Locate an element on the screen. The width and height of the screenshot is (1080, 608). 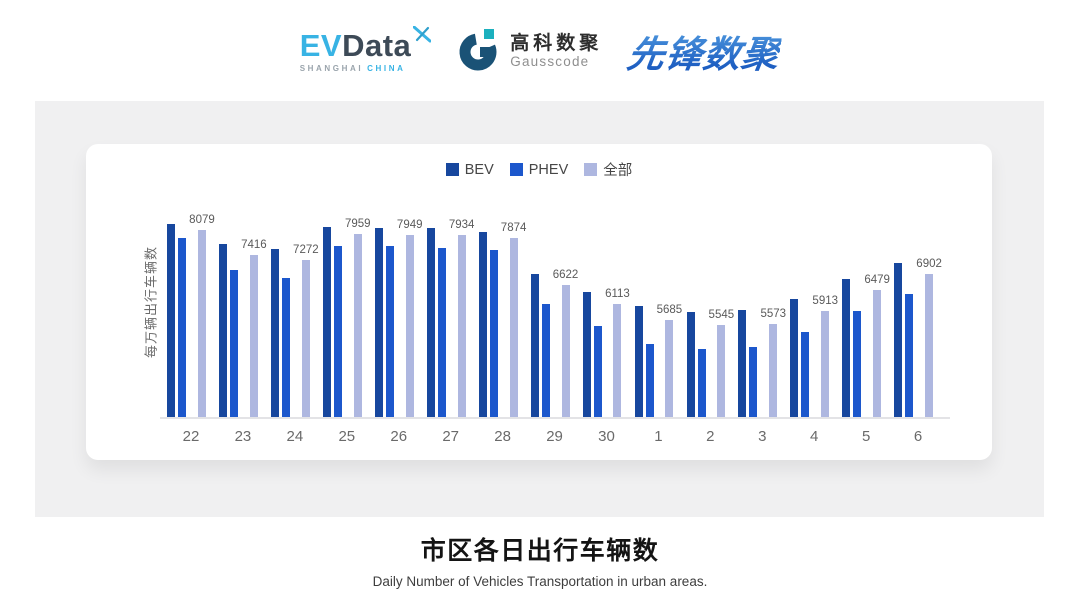
legend-swatch-all is located at coordinates (591, 169).